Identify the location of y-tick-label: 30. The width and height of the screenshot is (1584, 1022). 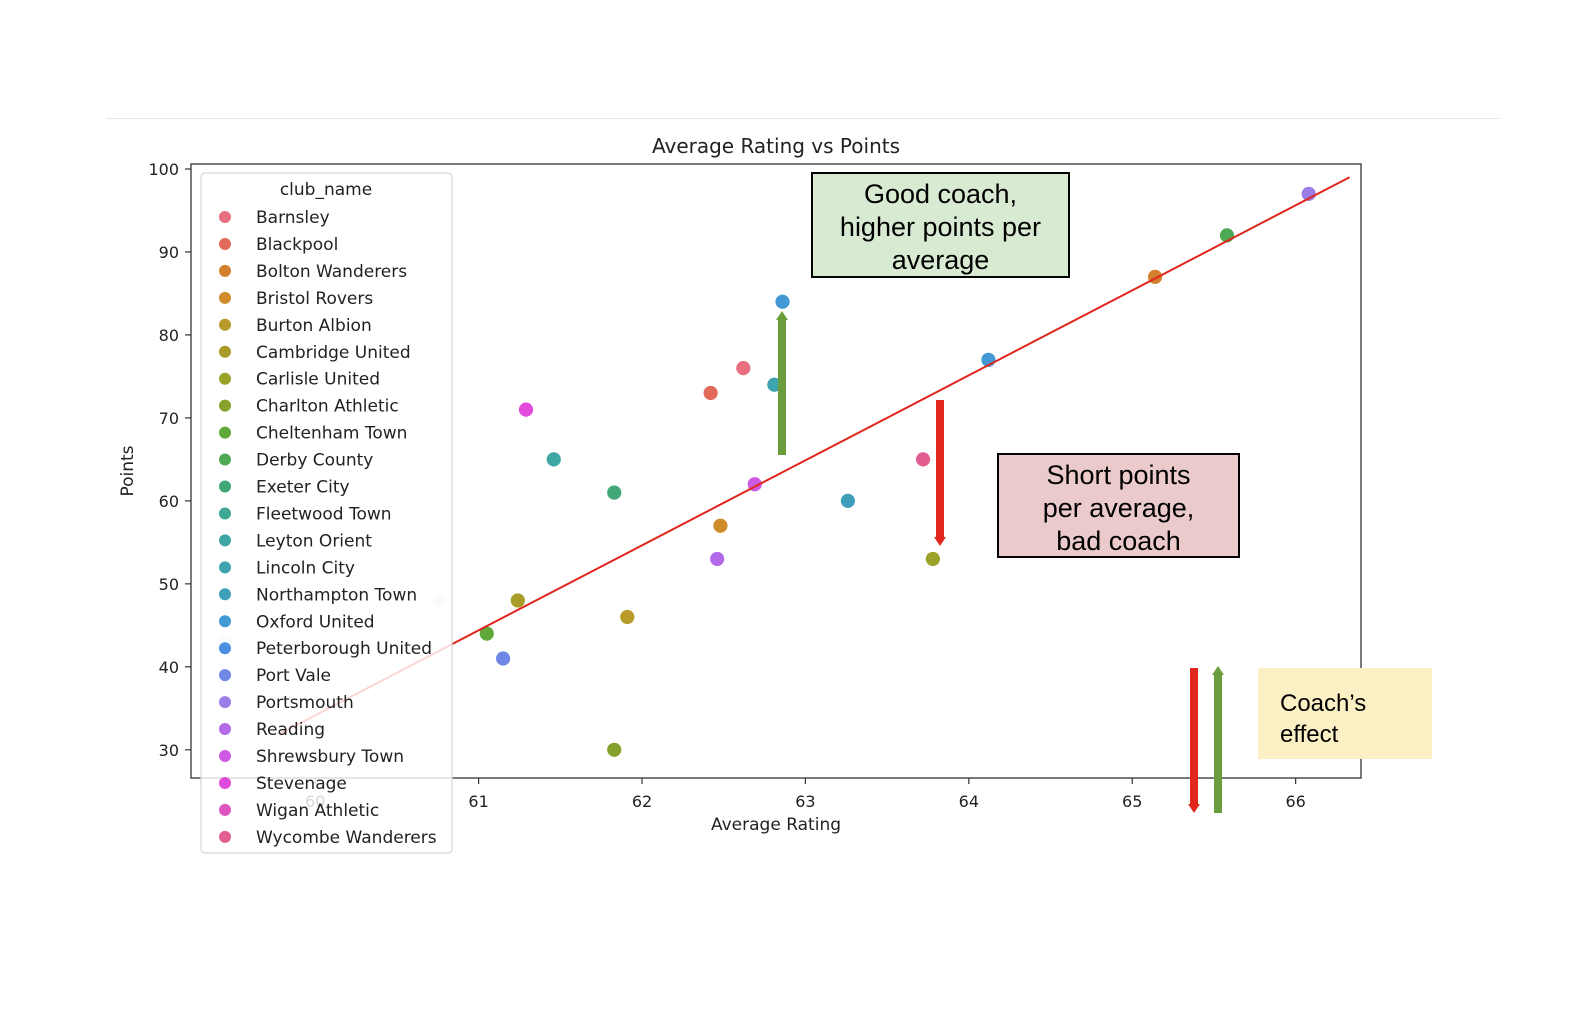
(169, 750).